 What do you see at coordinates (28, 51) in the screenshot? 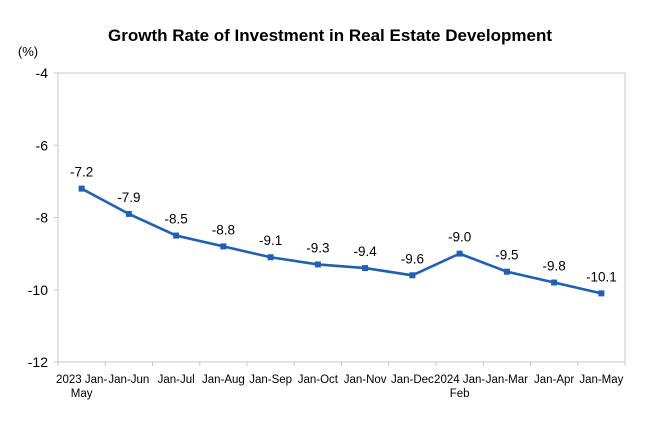
I see `y-axis-unit-label: (%)` at bounding box center [28, 51].